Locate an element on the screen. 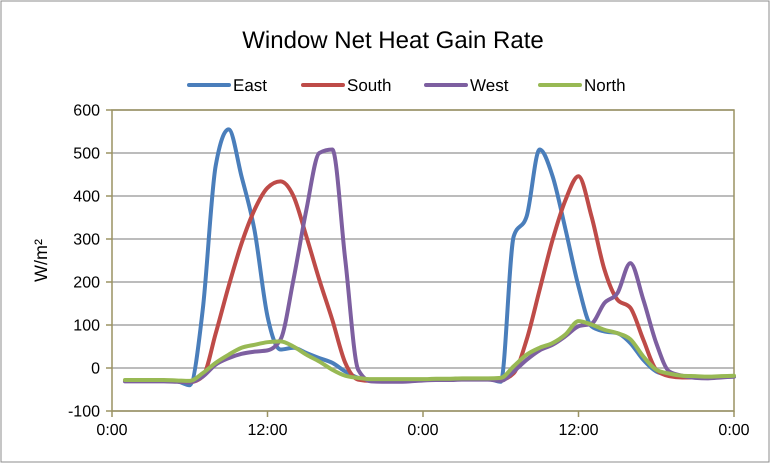 The width and height of the screenshot is (772, 465). y-tick-label: 200 is located at coordinates (86, 283).